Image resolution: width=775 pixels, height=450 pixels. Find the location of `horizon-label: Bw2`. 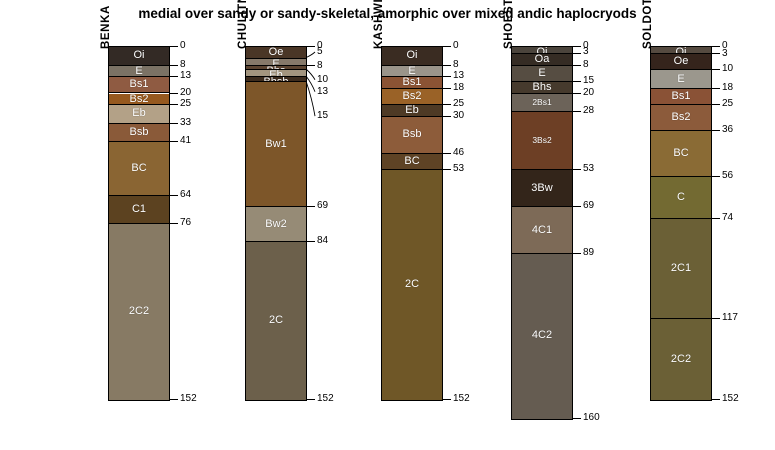

horizon-label: Bw2 is located at coordinates (276, 223).